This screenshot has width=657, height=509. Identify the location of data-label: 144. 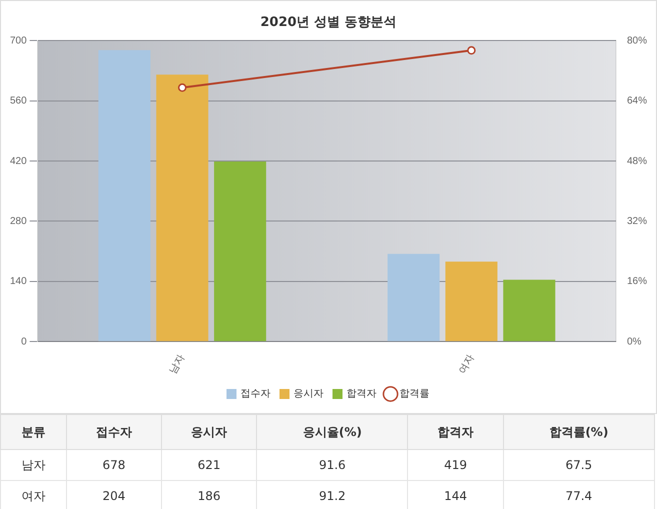
(456, 494).